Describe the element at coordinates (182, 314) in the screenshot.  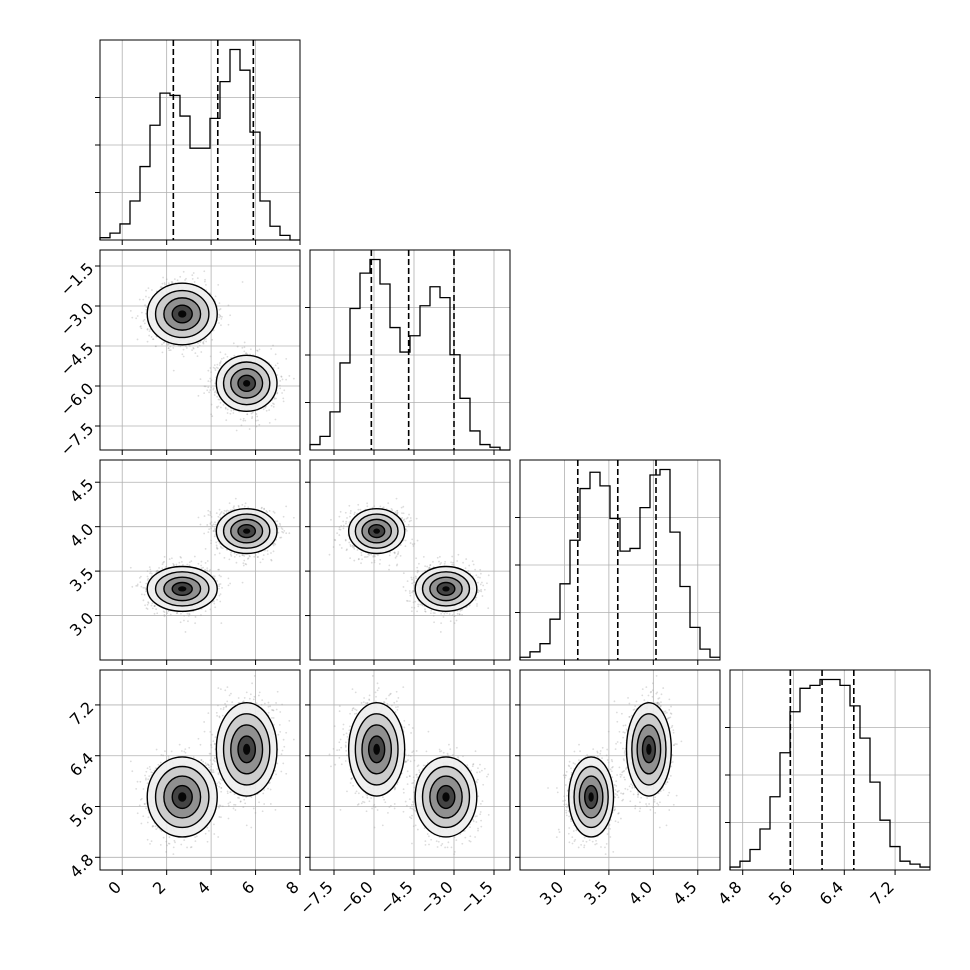
I see `density-contour` at that location.